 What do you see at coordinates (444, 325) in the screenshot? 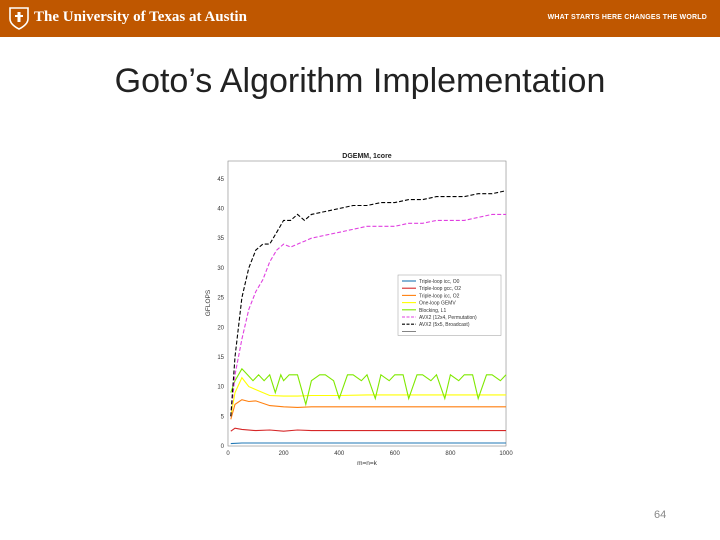
I see `legend-label: AVX2 (5x5, Broadcast)` at bounding box center [444, 325].